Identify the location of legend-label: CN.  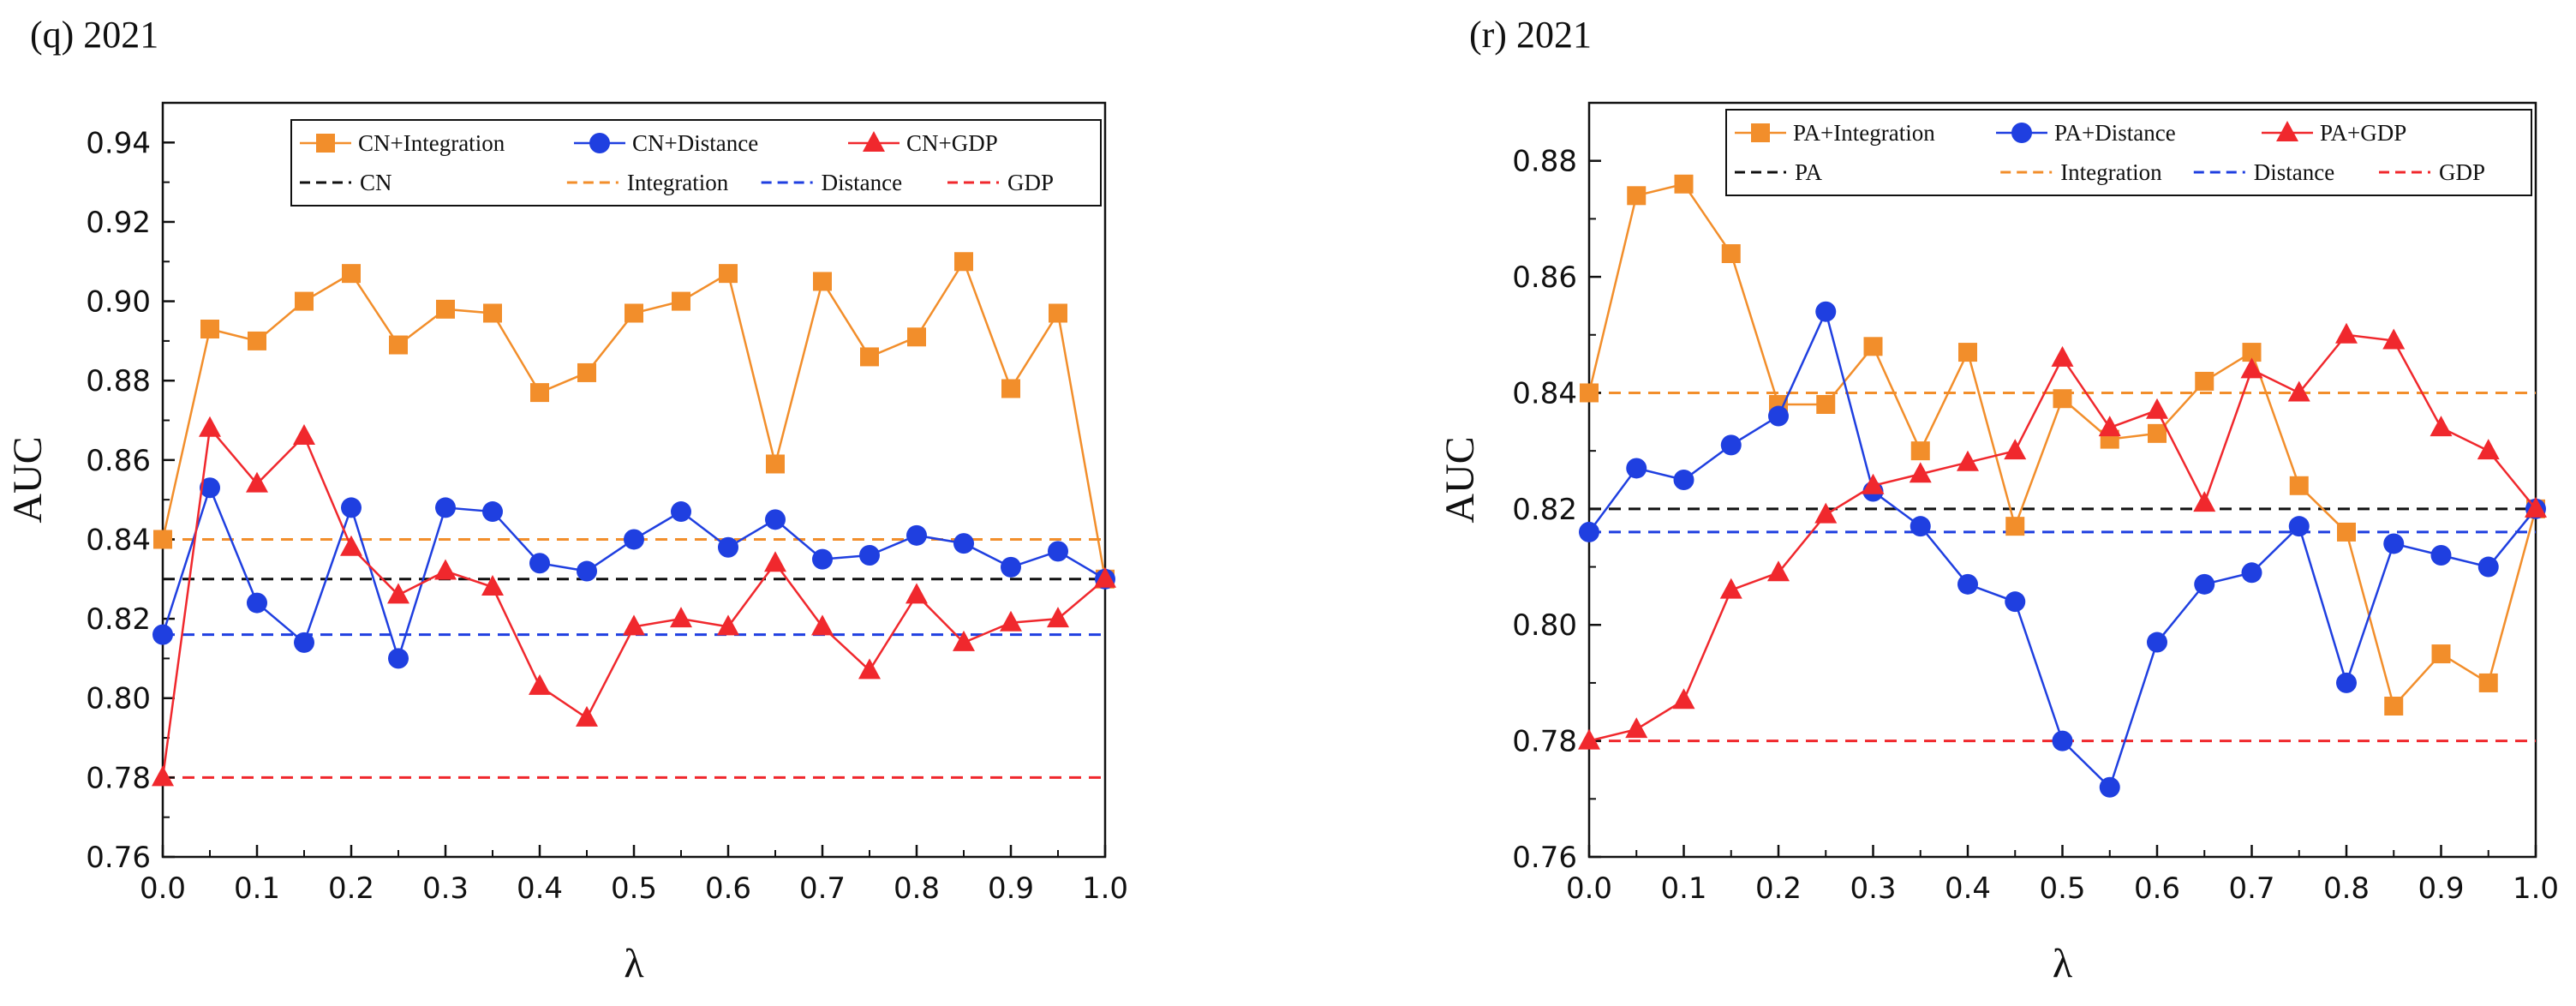
(376, 182).